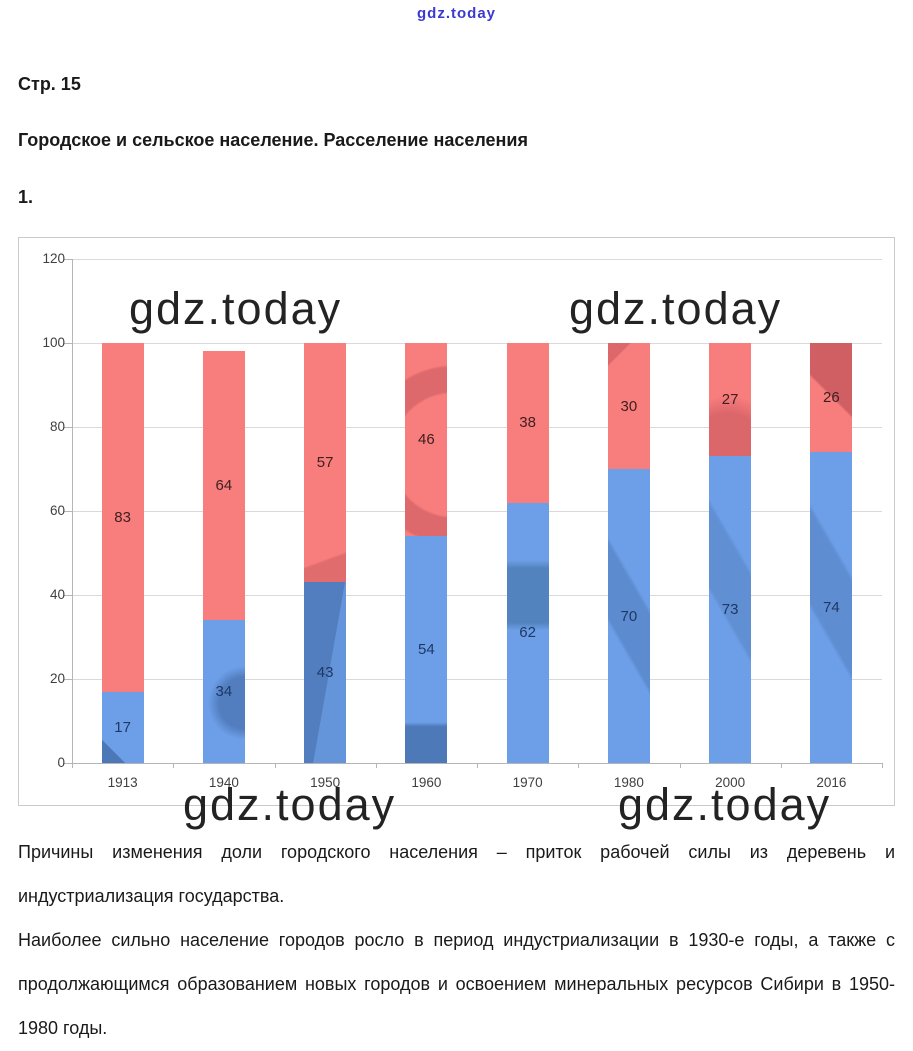 The image size is (913, 1051). I want to click on y-axis-line, so click(72, 511).